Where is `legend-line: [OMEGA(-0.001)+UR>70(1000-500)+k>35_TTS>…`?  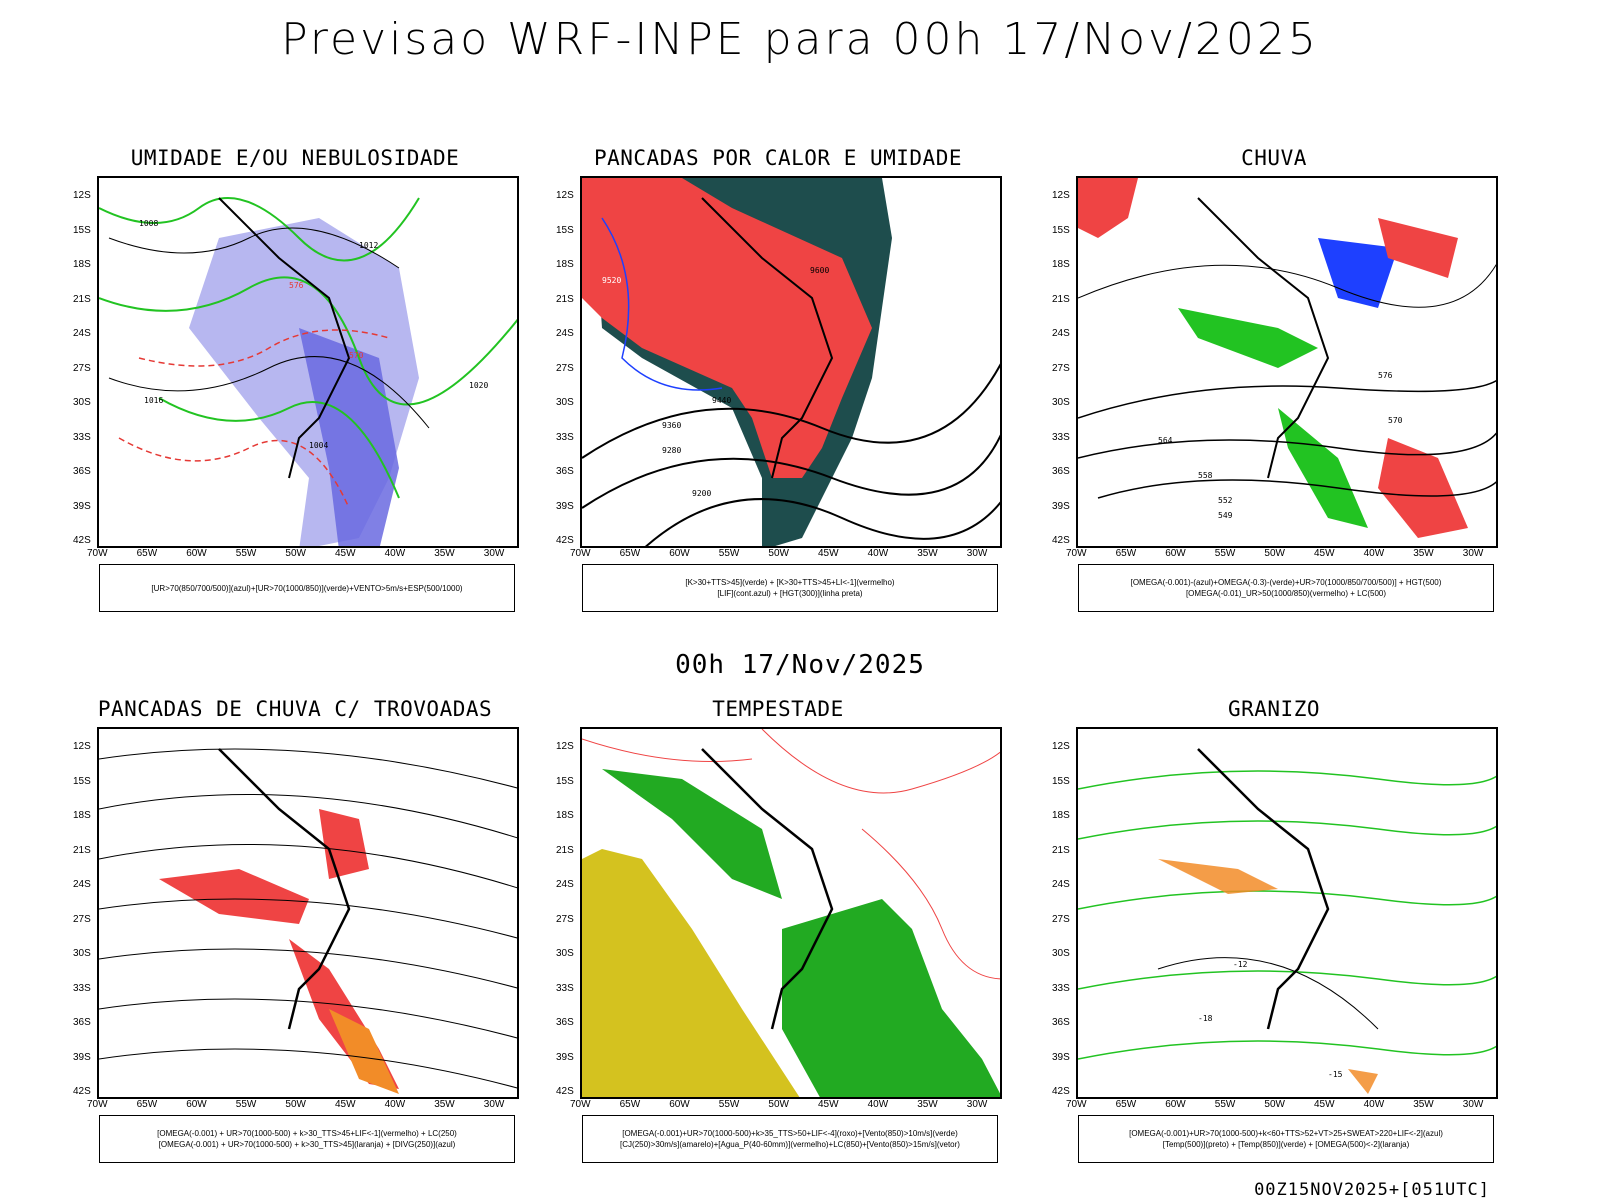 legend-line: [OMEGA(-0.001)+UR>70(1000-500)+k>35_TTS>… is located at coordinates (790, 1133).